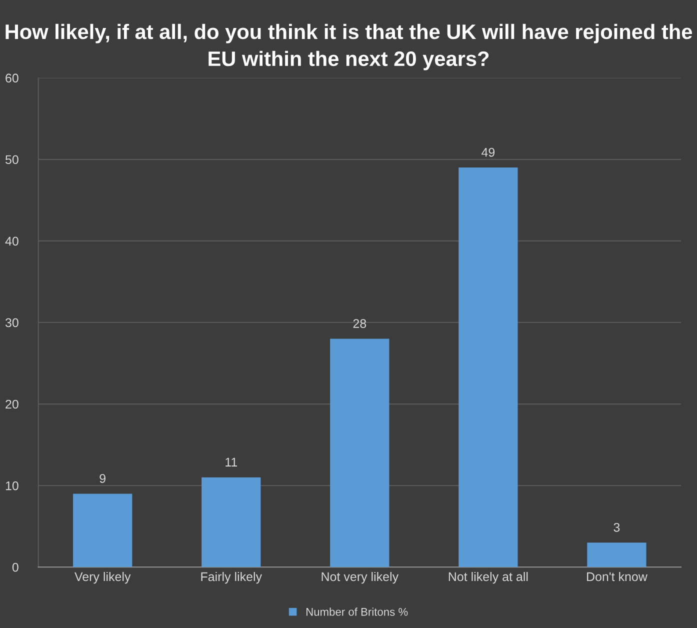 The image size is (697, 628). I want to click on x-tick-label: Not likely at all, so click(488, 578).